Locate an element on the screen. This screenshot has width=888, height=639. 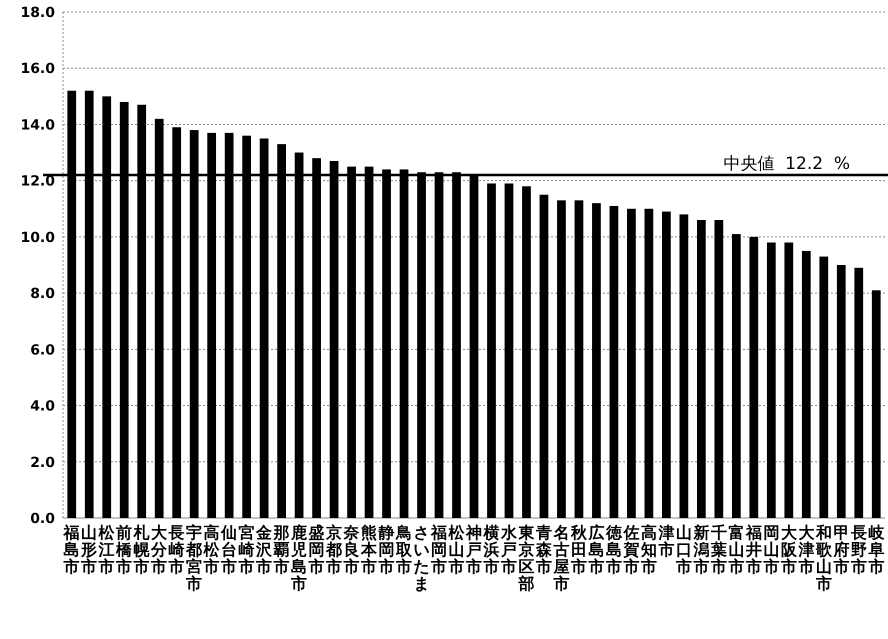
x-tick-label: 松江市 is located at coordinates (107, 549).